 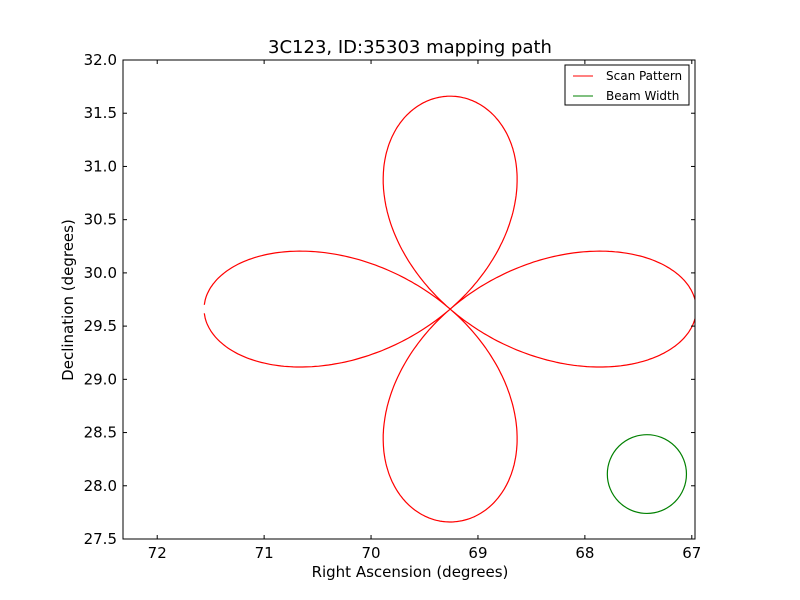 I want to click on y-tick-label: 32.0, so click(x=100, y=60).